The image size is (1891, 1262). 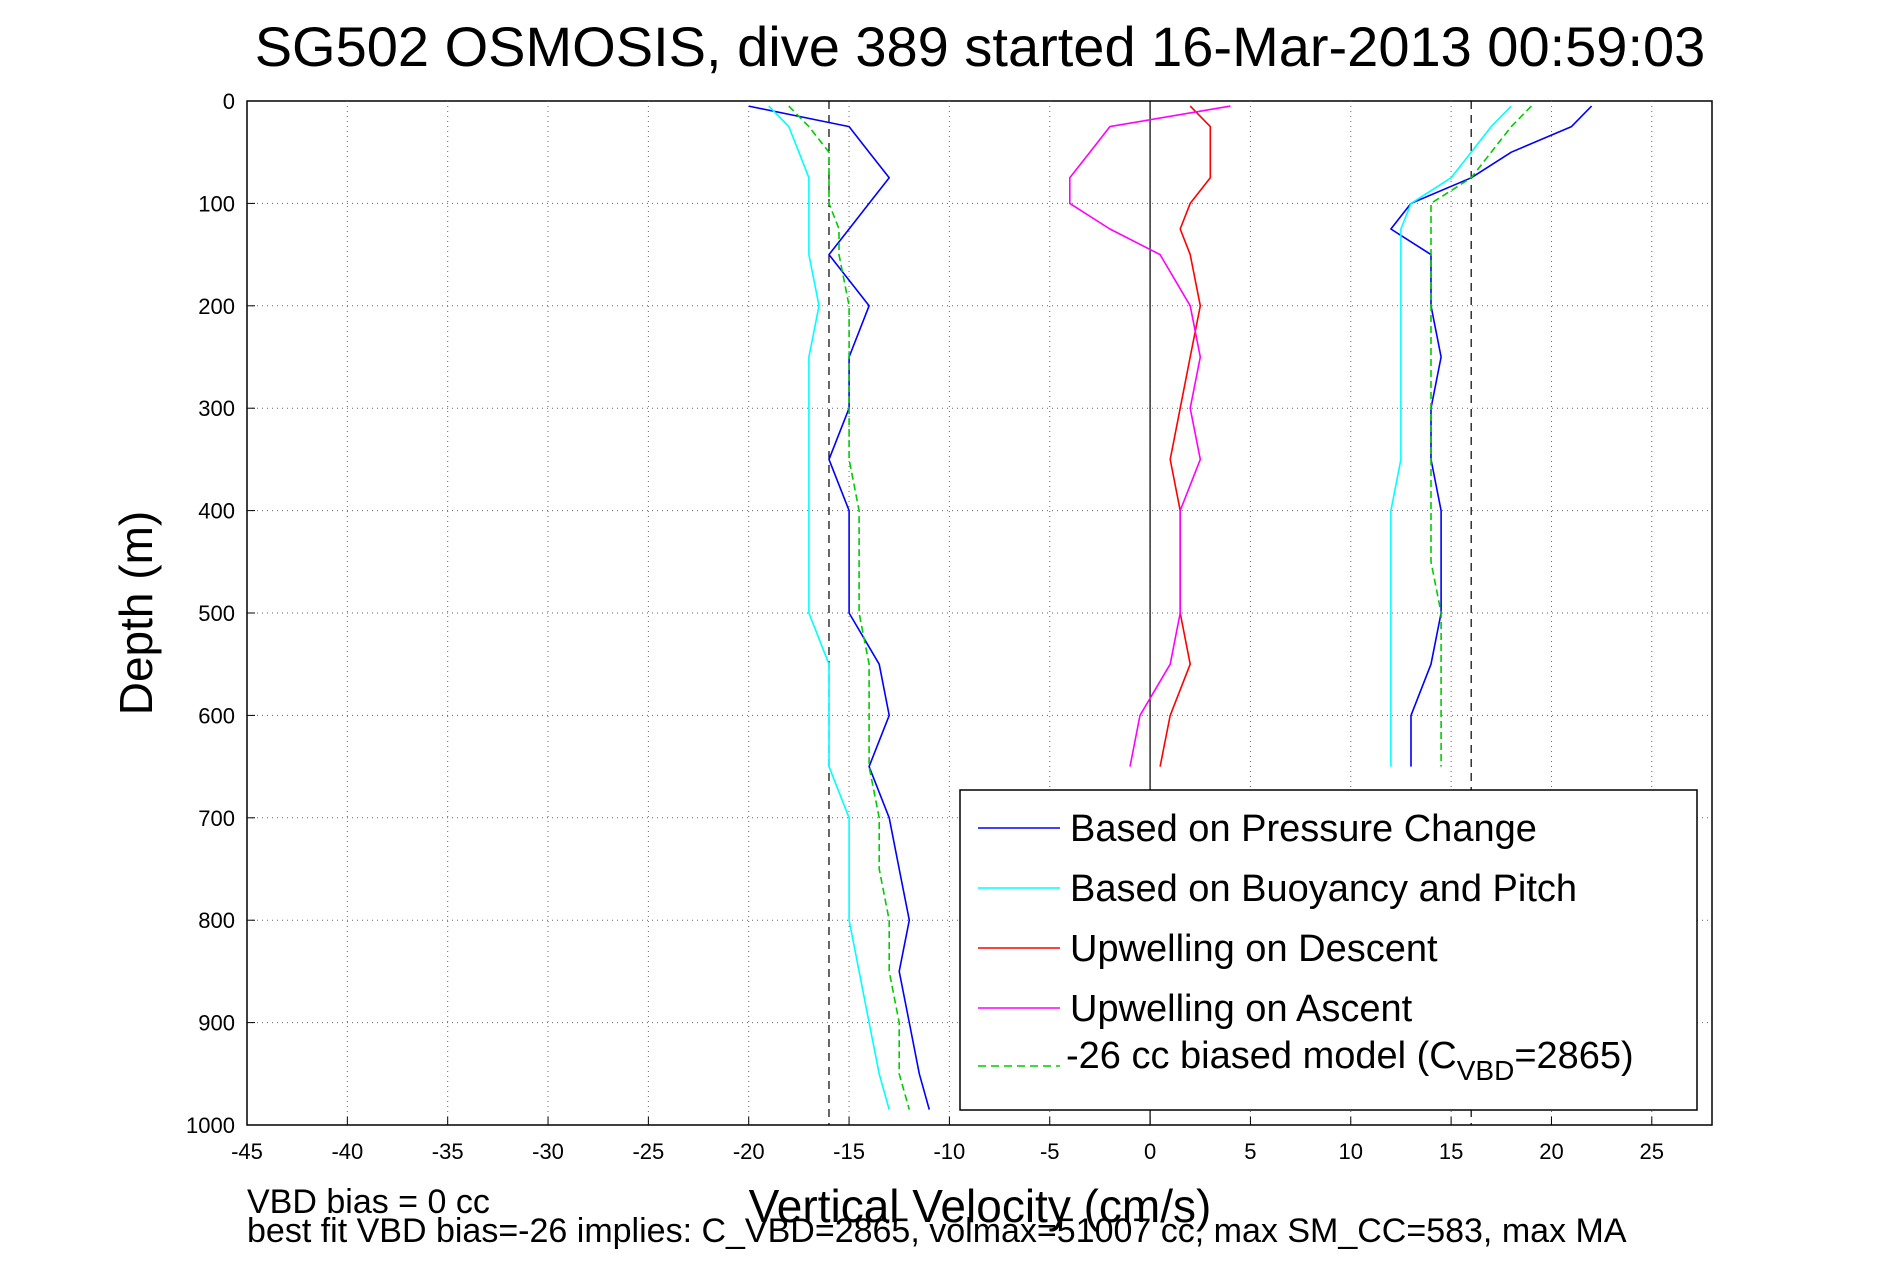 What do you see at coordinates (1551, 1151) in the screenshot?
I see `x-tick-label: 20` at bounding box center [1551, 1151].